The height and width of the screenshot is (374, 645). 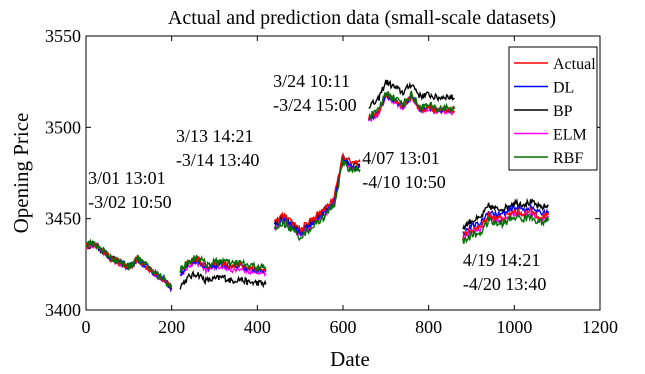 What do you see at coordinates (428, 327) in the screenshot?
I see `x-tick-label: 800` at bounding box center [428, 327].